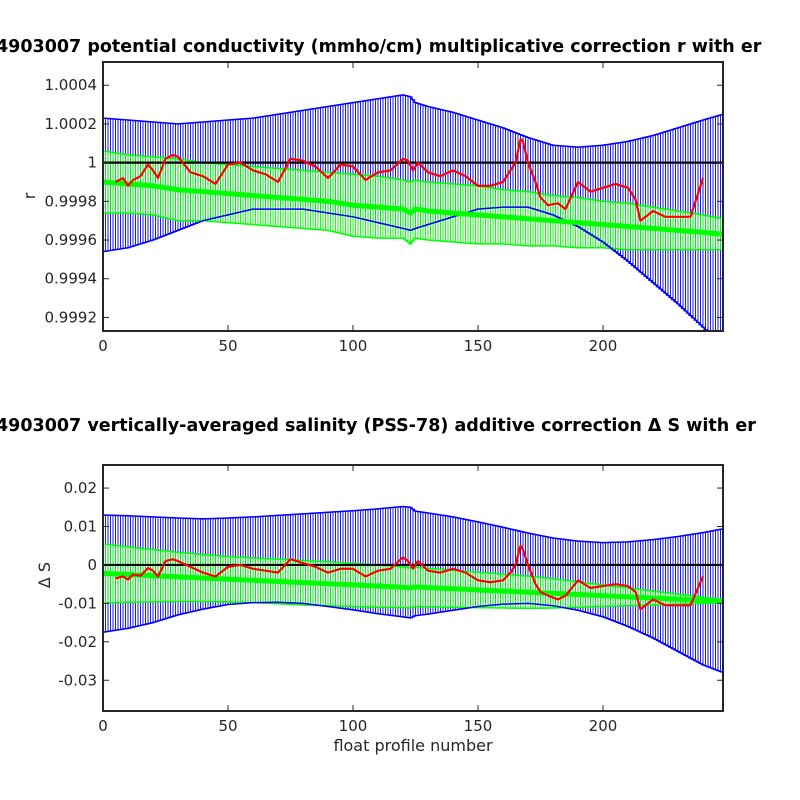 Image resolution: width=800 pixels, height=800 pixels. I want to click on x-axis-label: float profile number, so click(413, 745).